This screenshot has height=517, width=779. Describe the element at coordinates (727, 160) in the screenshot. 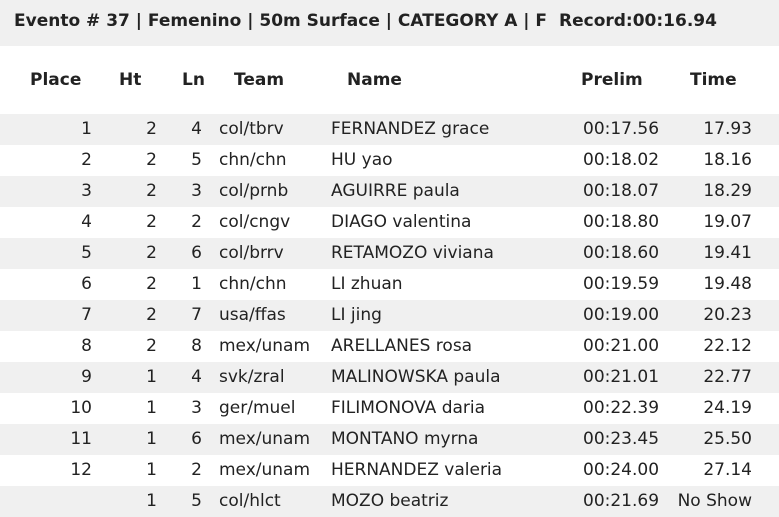

I see `table-cell: 18.16` at that location.